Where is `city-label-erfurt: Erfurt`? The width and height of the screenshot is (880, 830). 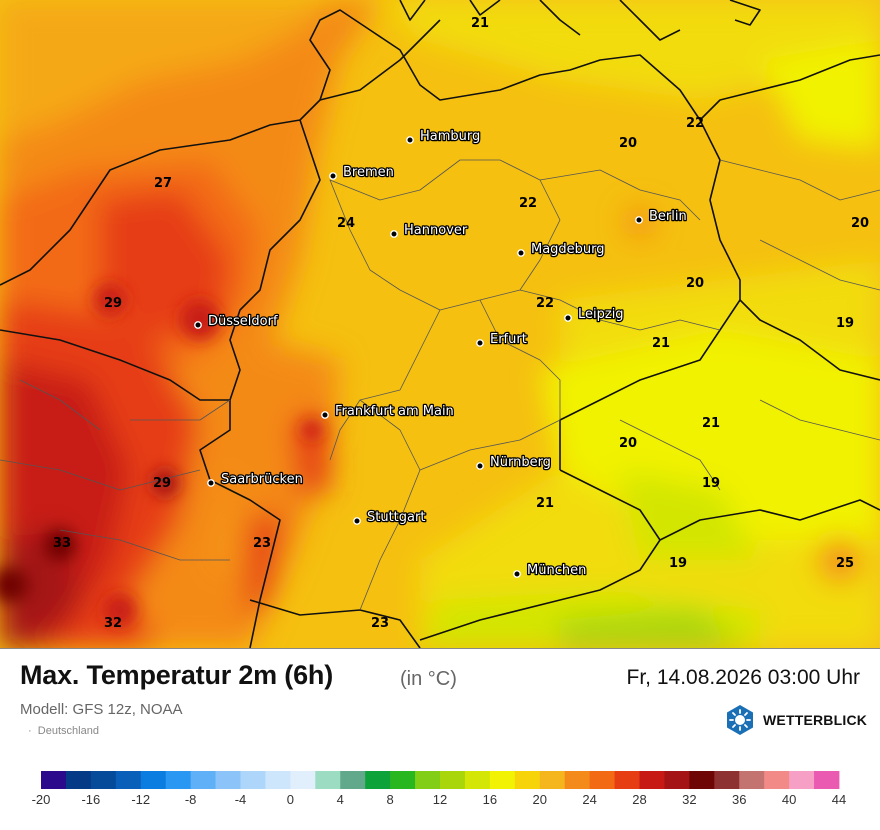
city-label-erfurt: Erfurt is located at coordinates (508, 339).